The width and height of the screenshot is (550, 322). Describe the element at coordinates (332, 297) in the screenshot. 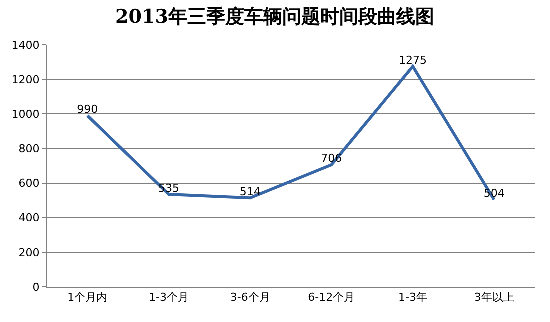

I see `x-tick-label: 6-12个月` at that location.